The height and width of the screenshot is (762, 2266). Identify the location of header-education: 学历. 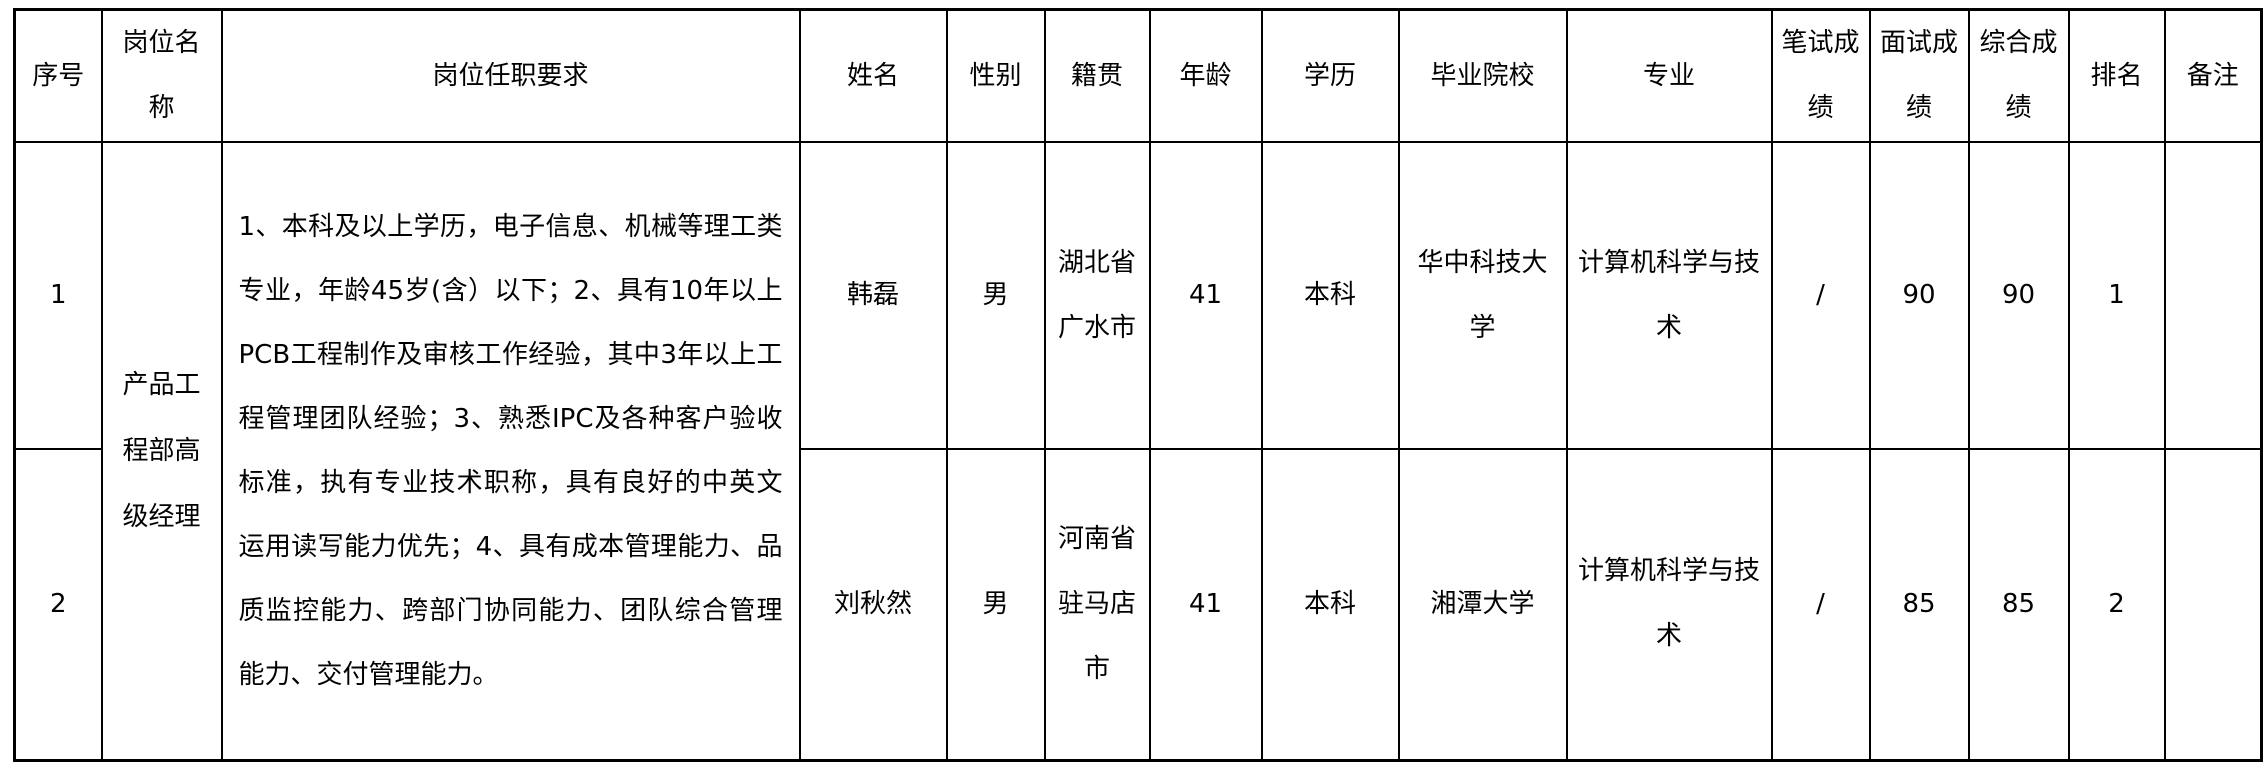
(1330, 75).